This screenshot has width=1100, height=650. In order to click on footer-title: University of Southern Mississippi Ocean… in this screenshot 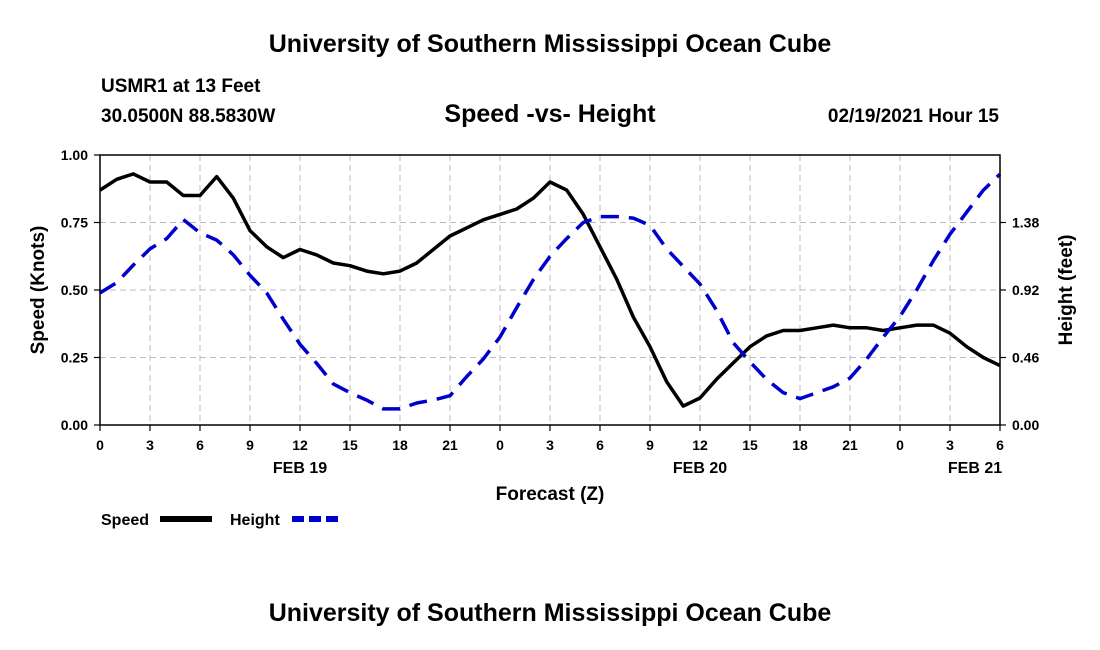, I will do `click(550, 613)`.